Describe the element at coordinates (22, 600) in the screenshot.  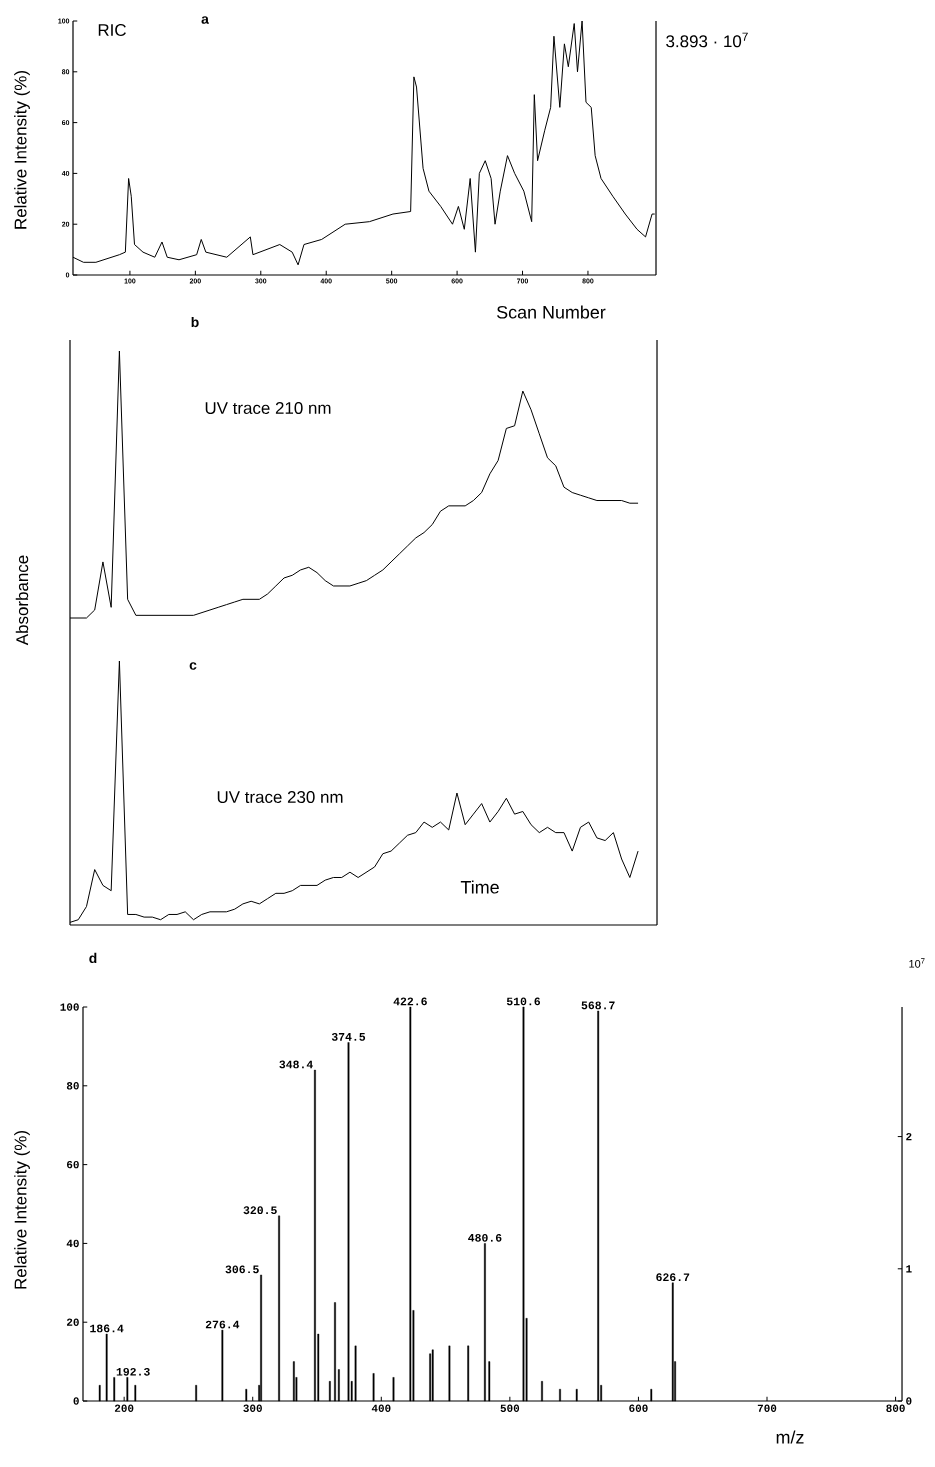
I see `y-axis-title: Absorbance` at that location.